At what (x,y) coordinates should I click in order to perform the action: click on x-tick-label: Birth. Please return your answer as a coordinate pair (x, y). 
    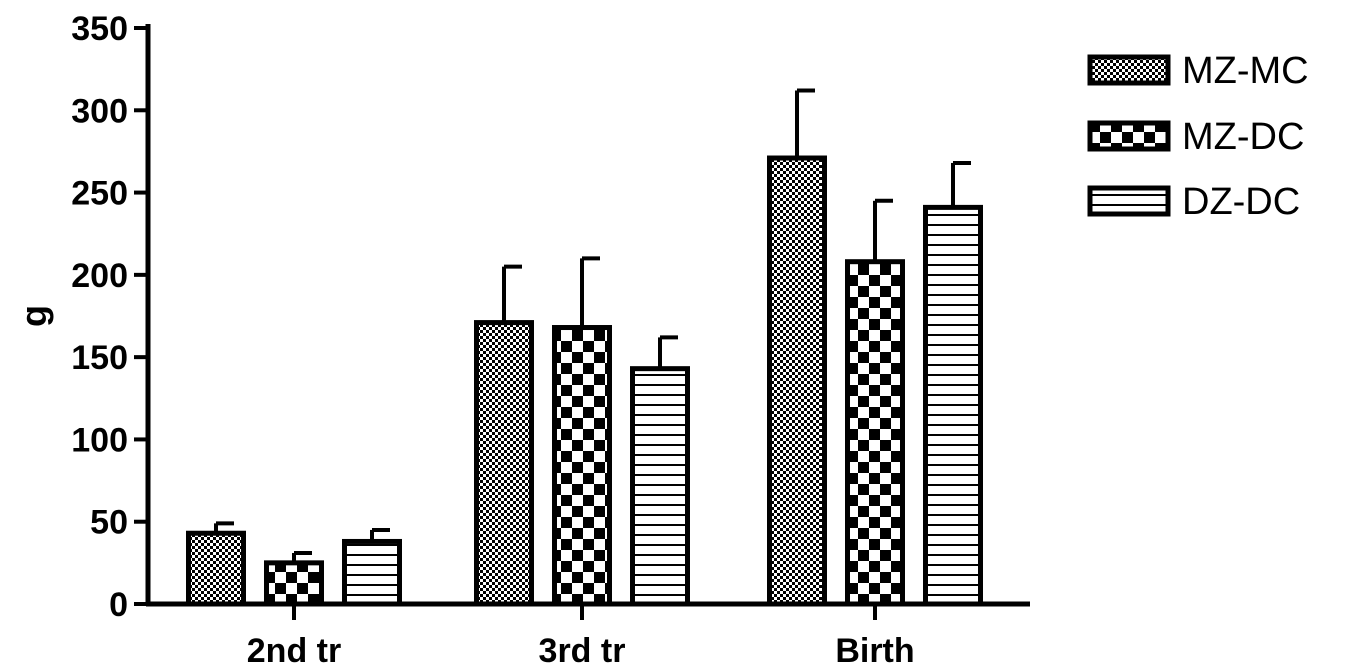
    Looking at the image, I should click on (874, 650).